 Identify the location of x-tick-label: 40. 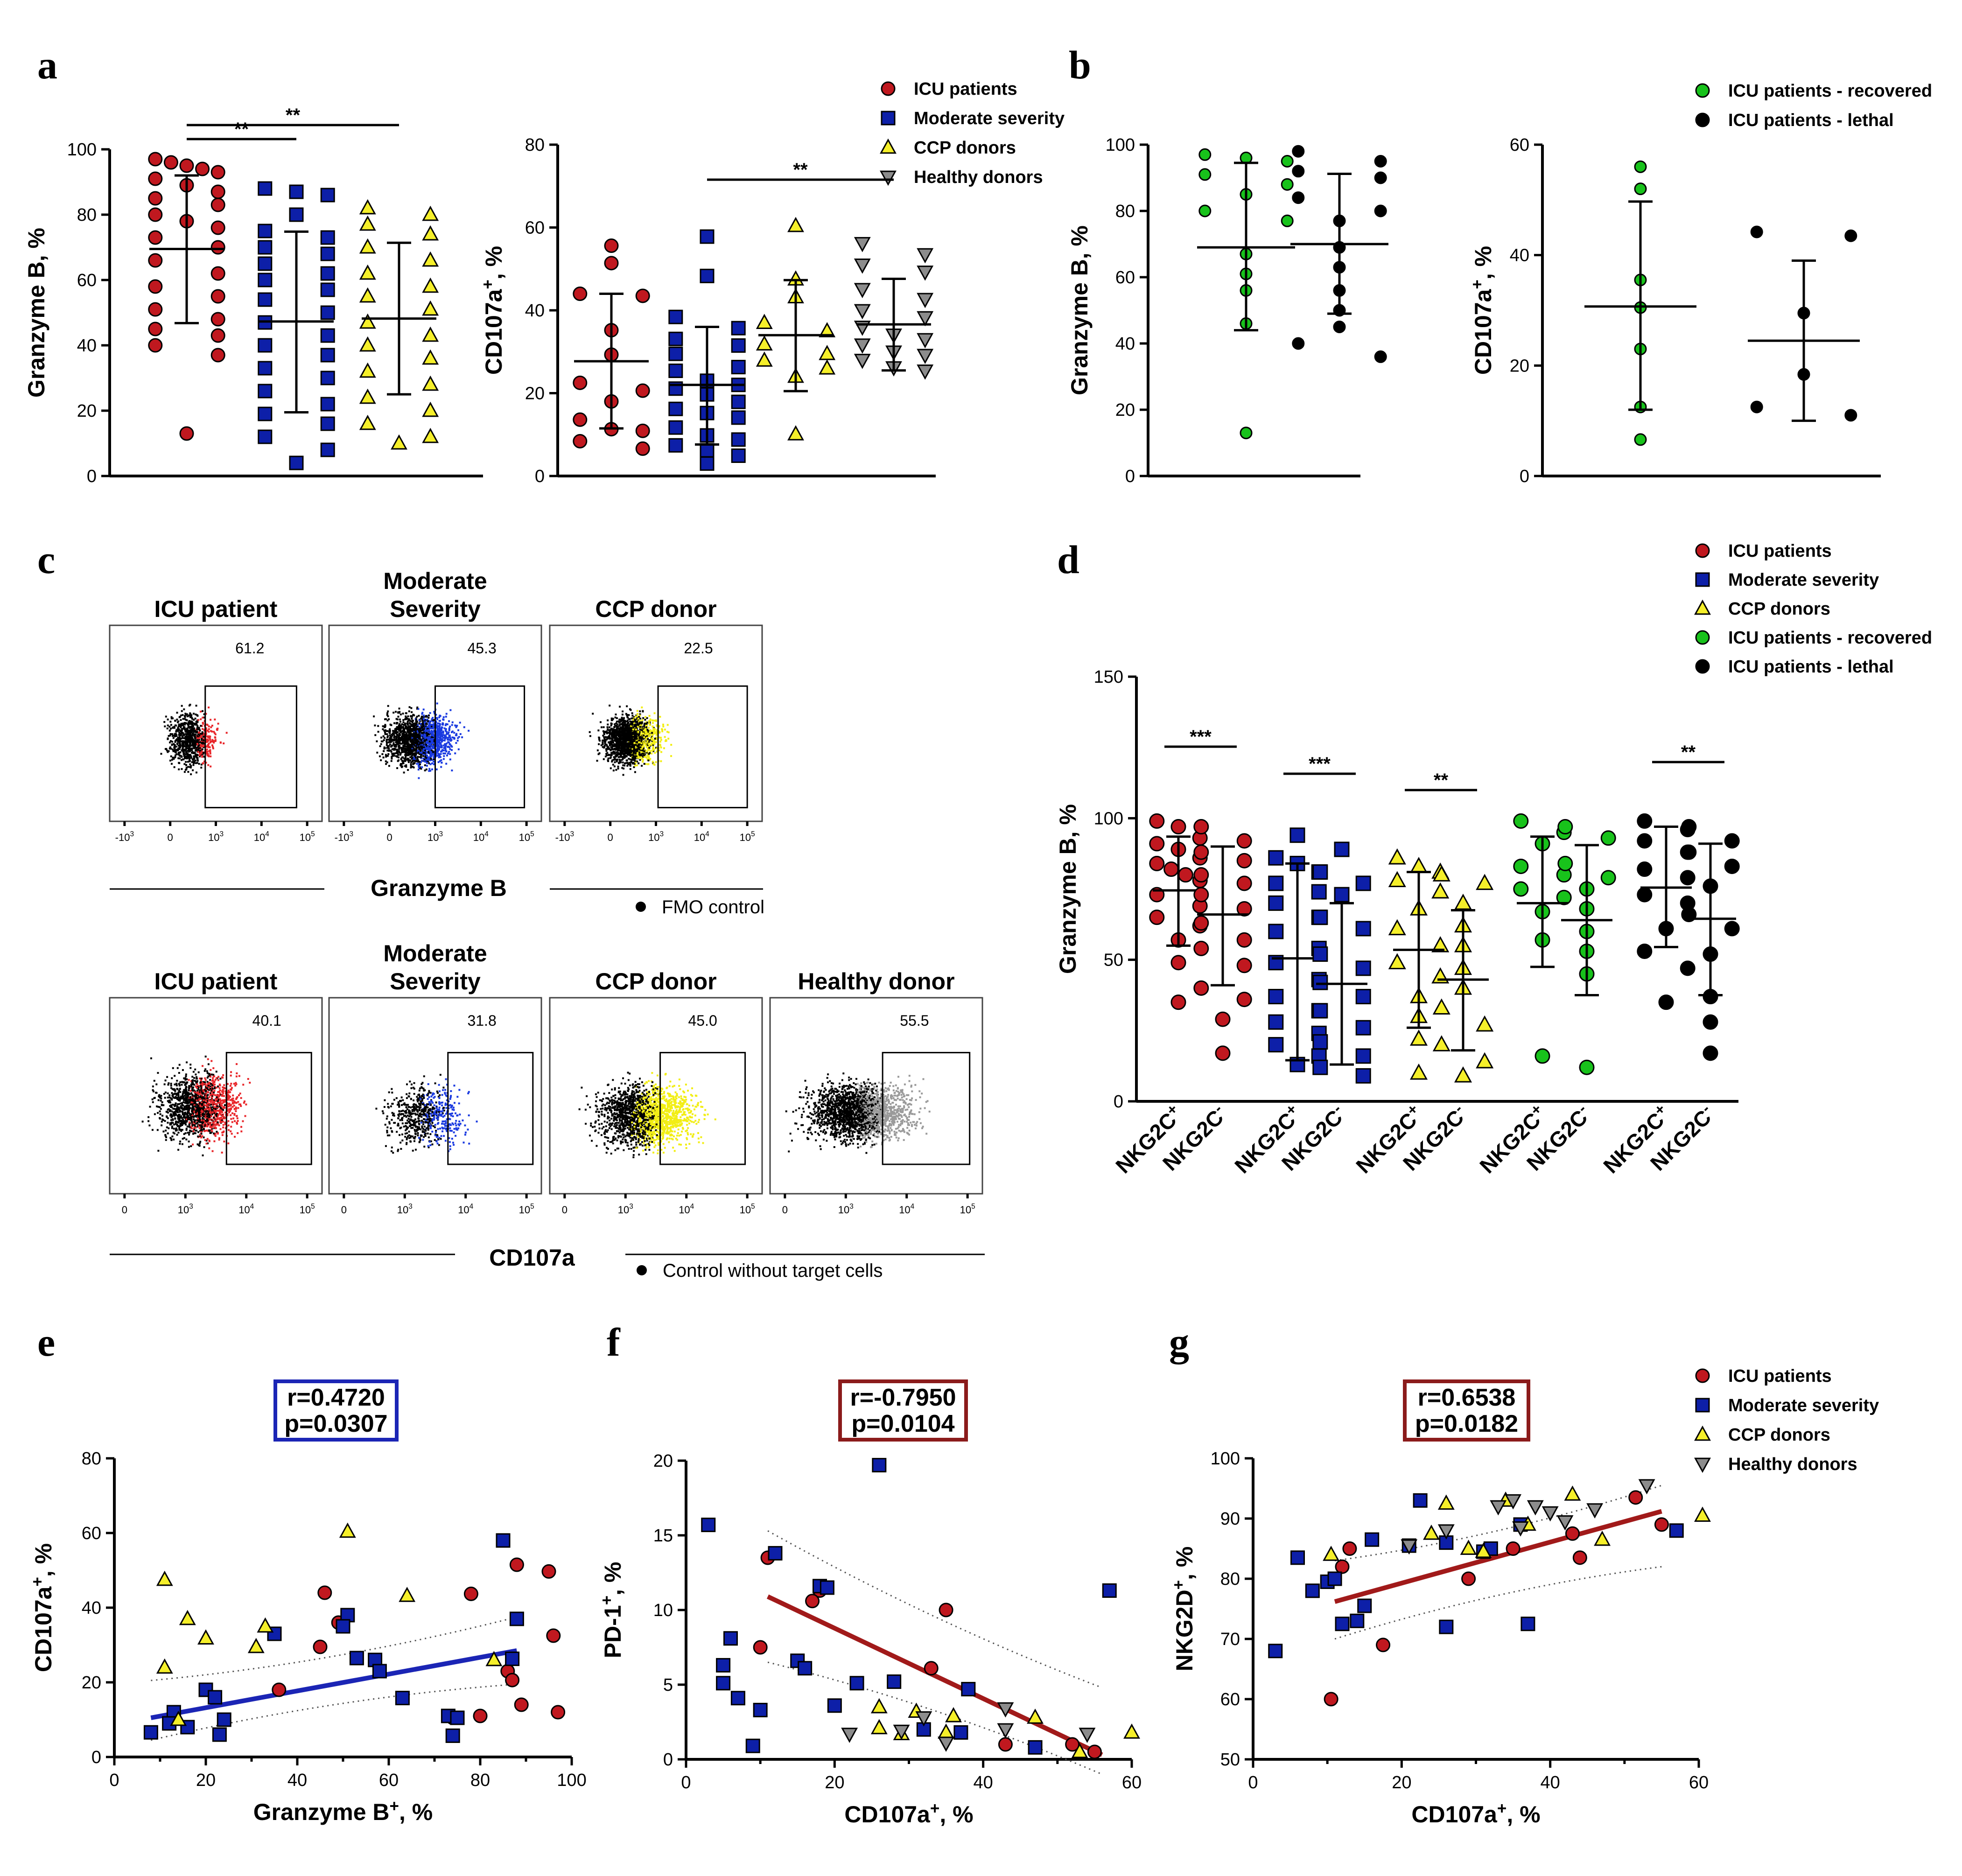
(297, 1780).